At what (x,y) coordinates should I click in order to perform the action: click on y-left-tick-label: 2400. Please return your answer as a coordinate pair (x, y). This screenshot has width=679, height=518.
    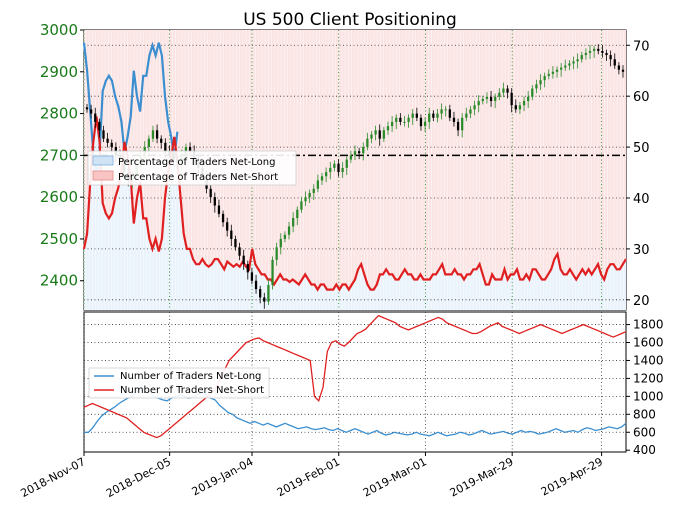
    Looking at the image, I should click on (59, 281).